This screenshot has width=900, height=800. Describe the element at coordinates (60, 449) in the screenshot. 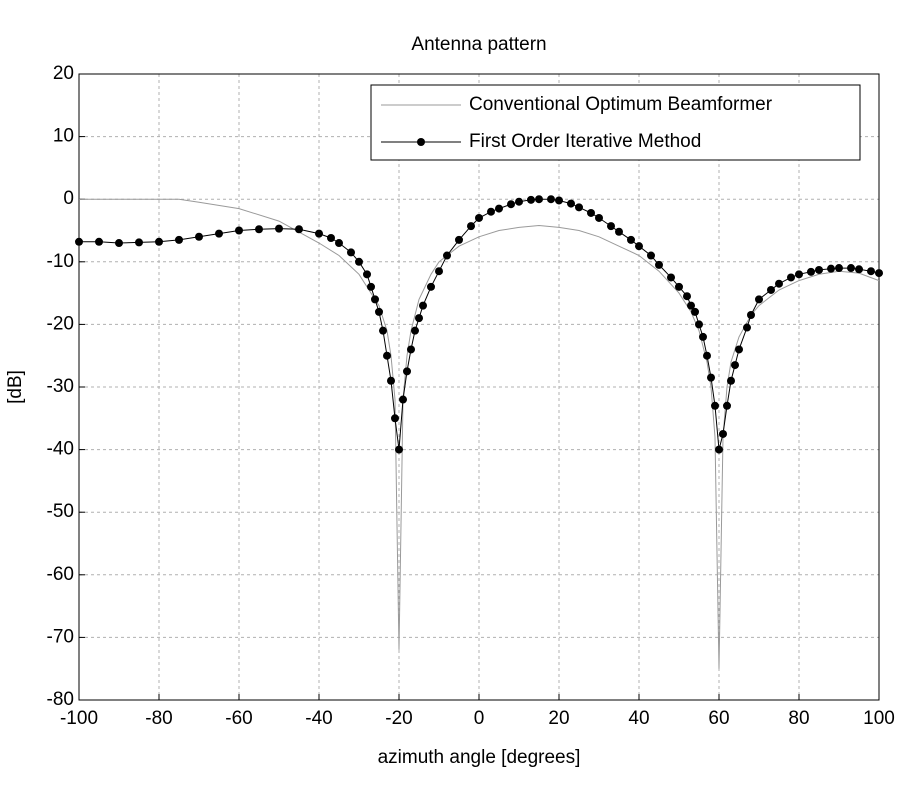

I see `y-tick-label: -40` at that location.